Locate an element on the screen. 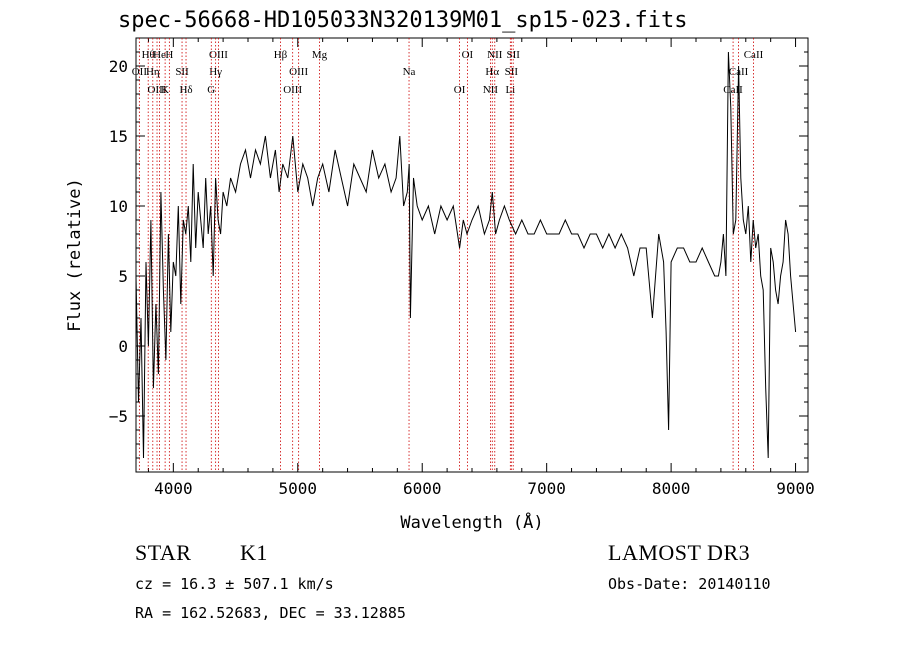  y-tick-label: 10 is located at coordinates (118, 206).